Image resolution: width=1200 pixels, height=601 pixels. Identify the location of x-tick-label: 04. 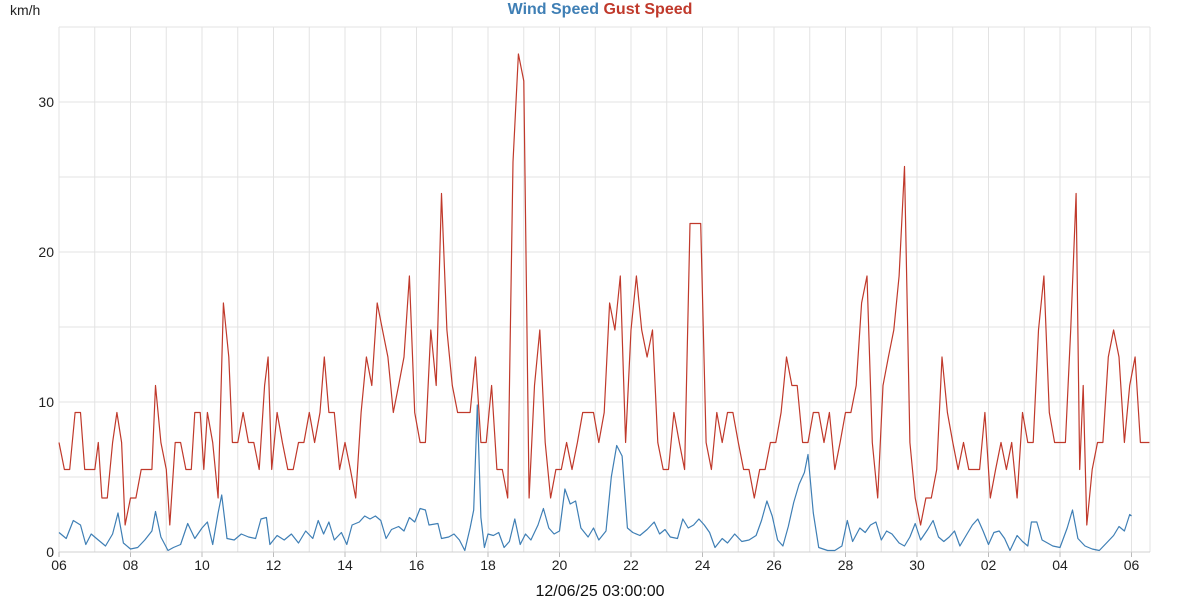
(1060, 565).